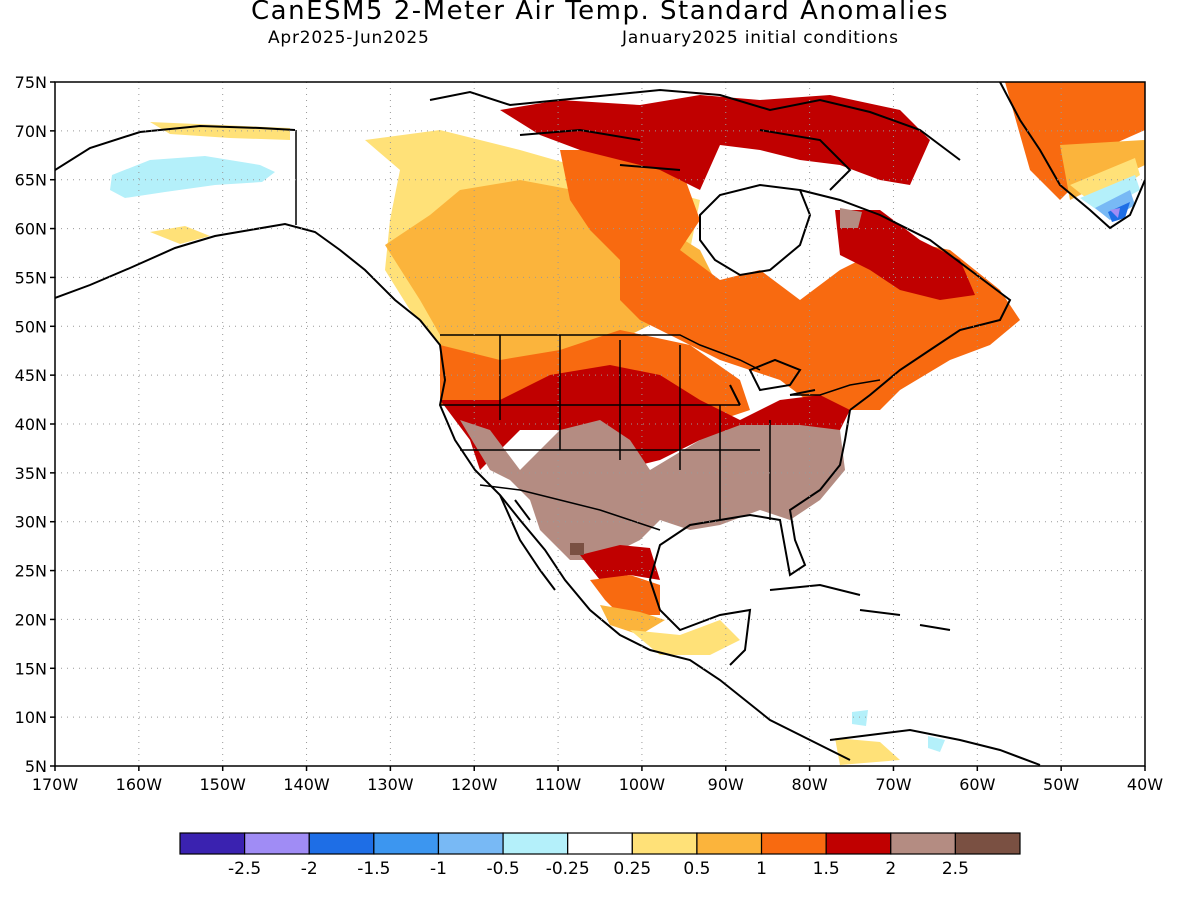 Image resolution: width=1200 pixels, height=900 pixels. What do you see at coordinates (645, 417) in the screenshot?
I see `anomaly-us-red` at bounding box center [645, 417].